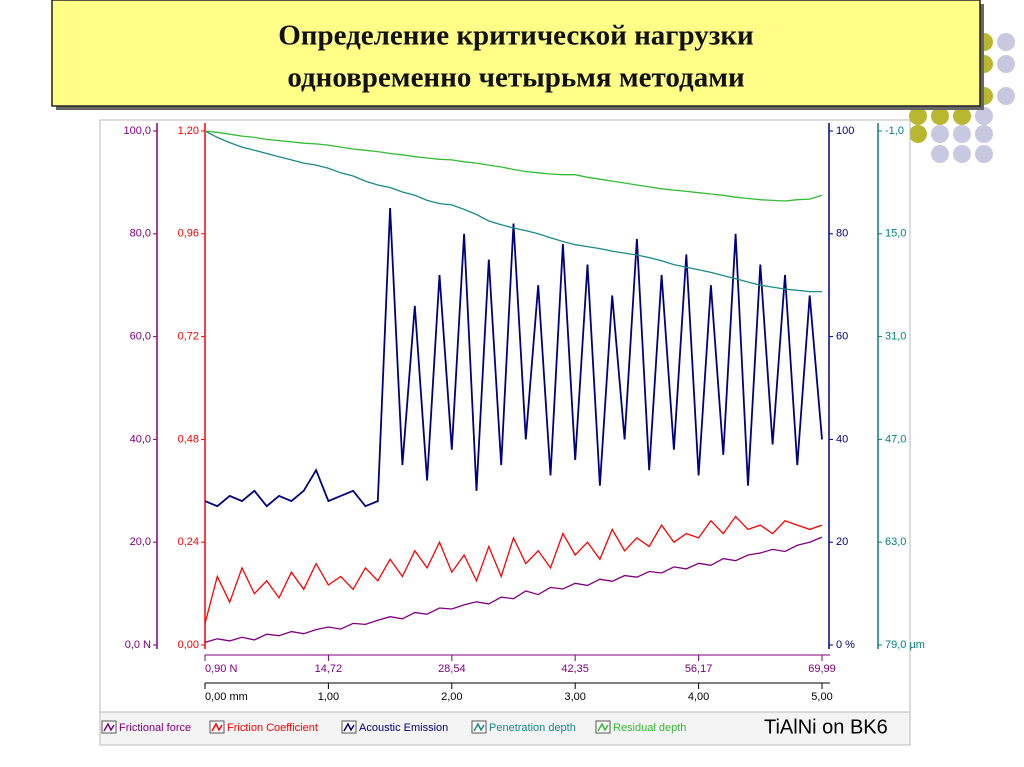 The image size is (1024, 767). I want to click on y-tick-label: 0,48, so click(188, 439).